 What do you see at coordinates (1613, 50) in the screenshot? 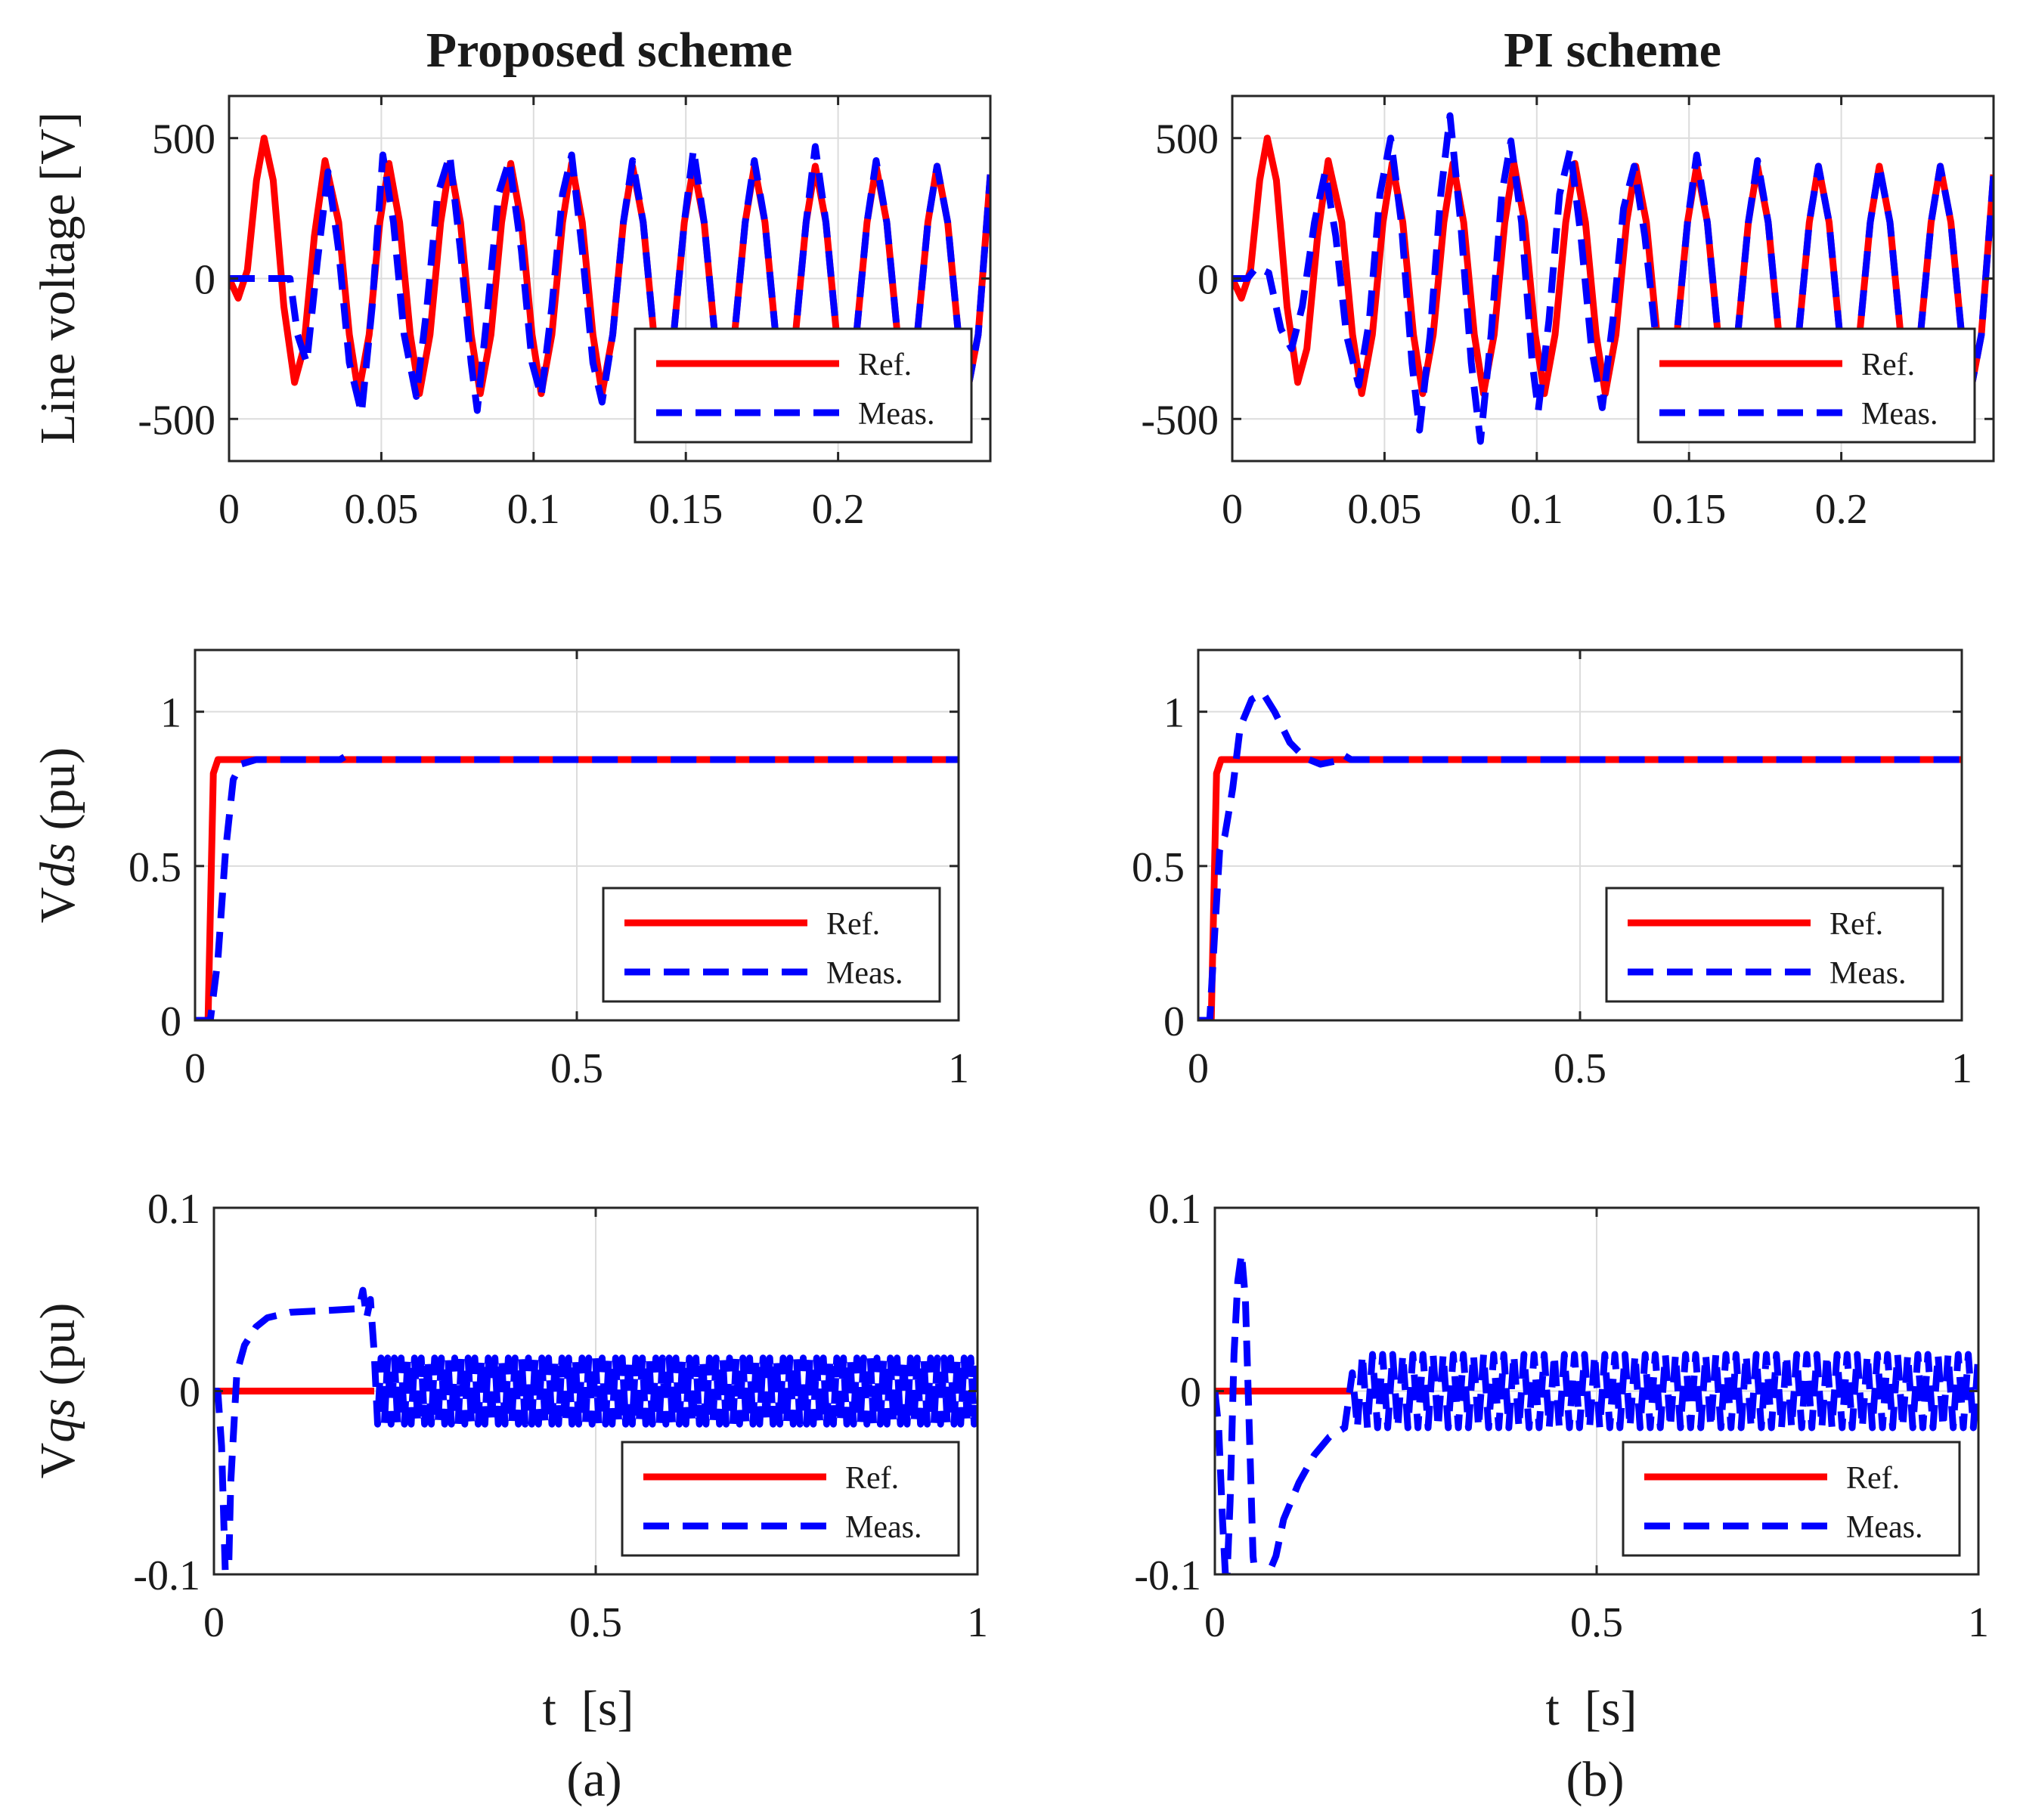
I see `column-title-pi: PI scheme` at bounding box center [1613, 50].